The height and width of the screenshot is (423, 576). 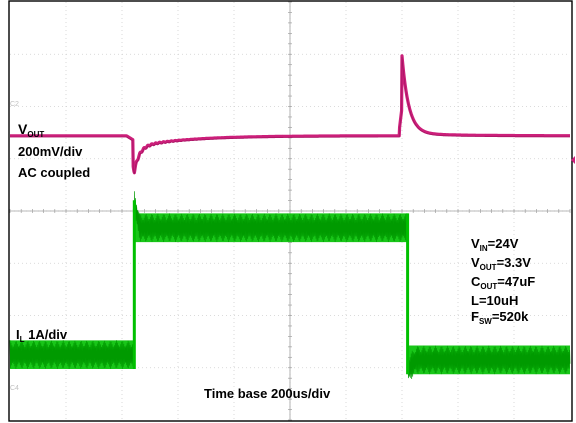 What do you see at coordinates (500, 317) in the screenshot?
I see `condition-fsw: FSW=520k` at bounding box center [500, 317].